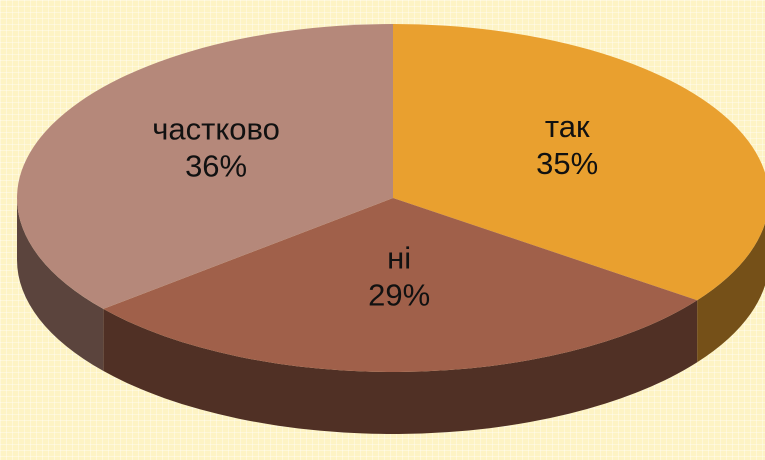  Describe the element at coordinates (399, 258) in the screenshot. I see `category-label: ні` at that location.